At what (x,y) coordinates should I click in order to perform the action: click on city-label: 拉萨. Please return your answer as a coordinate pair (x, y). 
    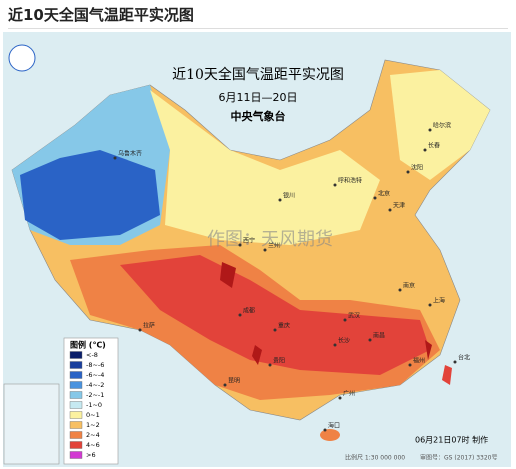
    Looking at the image, I should click on (149, 326).